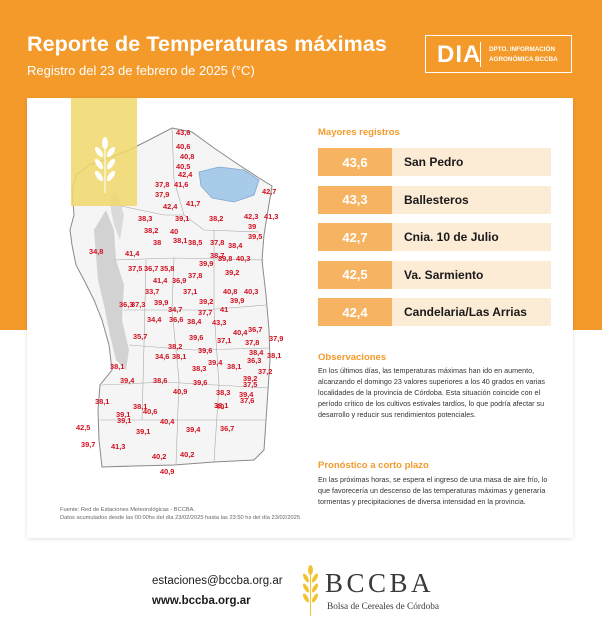 The width and height of the screenshot is (602, 640). What do you see at coordinates (162, 356) in the screenshot?
I see `map-temp-label: 34,6` at bounding box center [162, 356].